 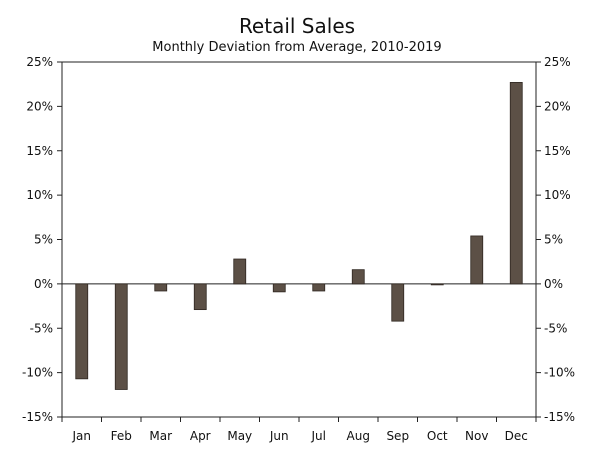 What do you see at coordinates (39, 195) in the screenshot?
I see `y-tick-label-left: 10%` at bounding box center [39, 195].